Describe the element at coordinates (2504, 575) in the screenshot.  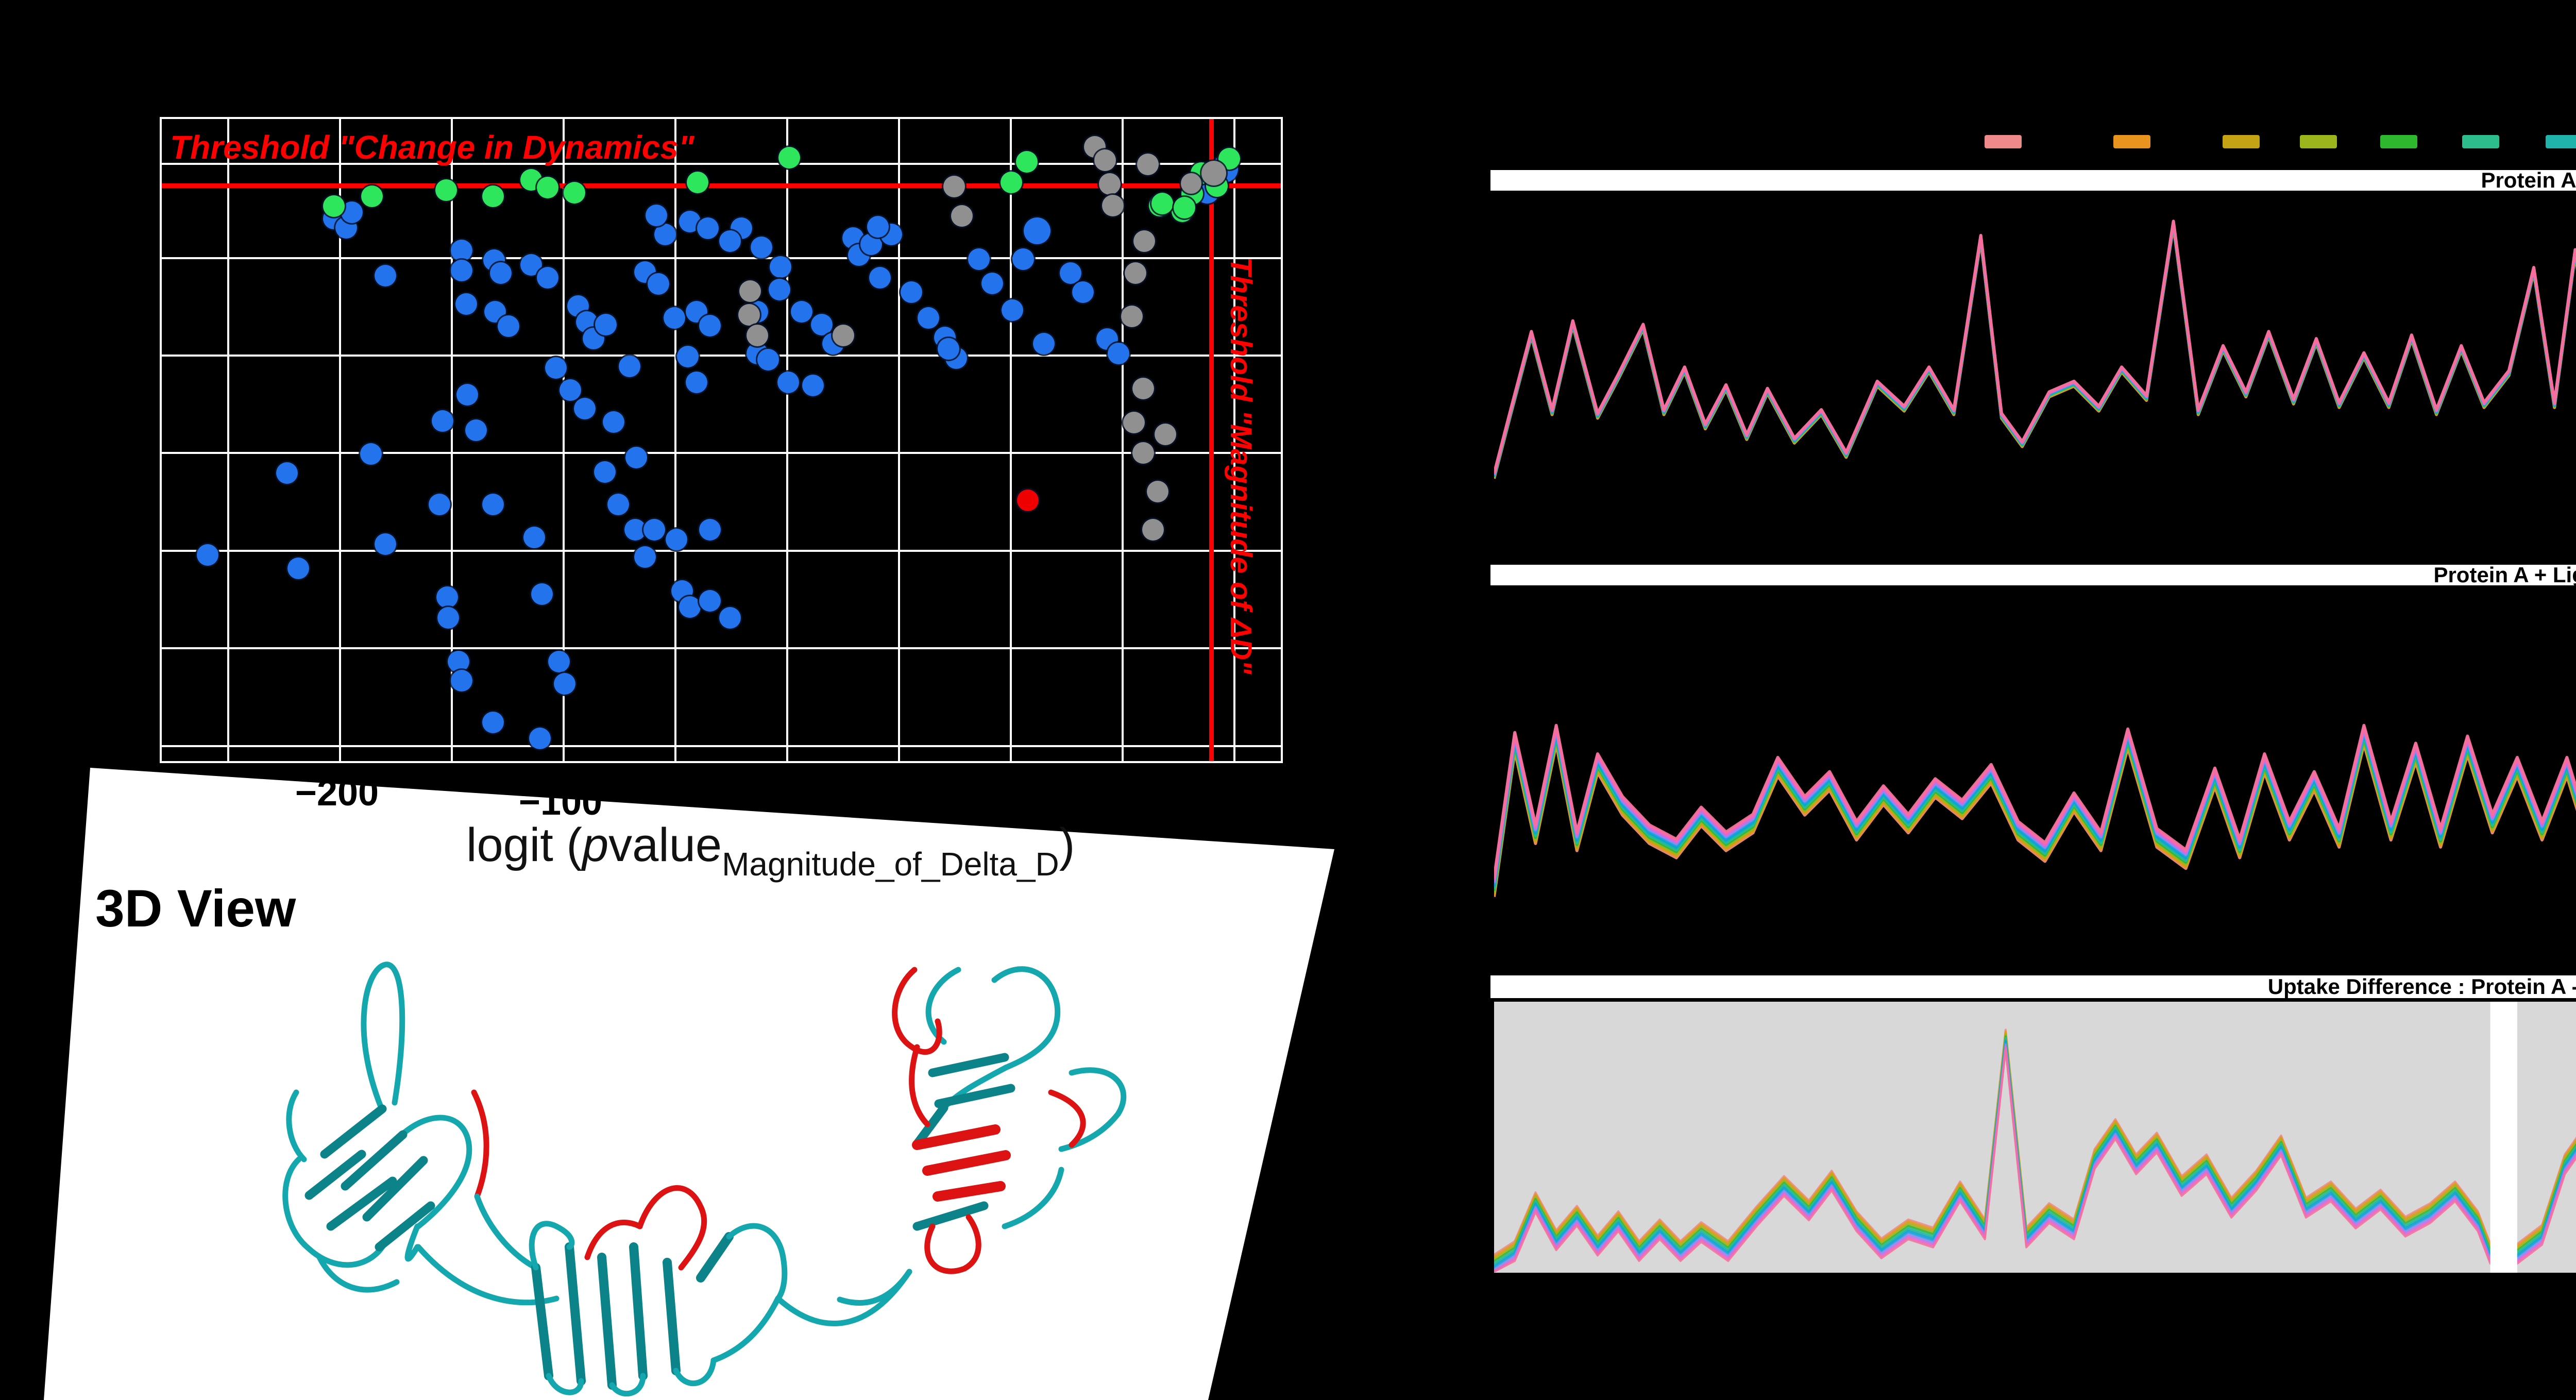
I see `chart-title-protein-a-ligand: Protein A + Ligand` at that location.